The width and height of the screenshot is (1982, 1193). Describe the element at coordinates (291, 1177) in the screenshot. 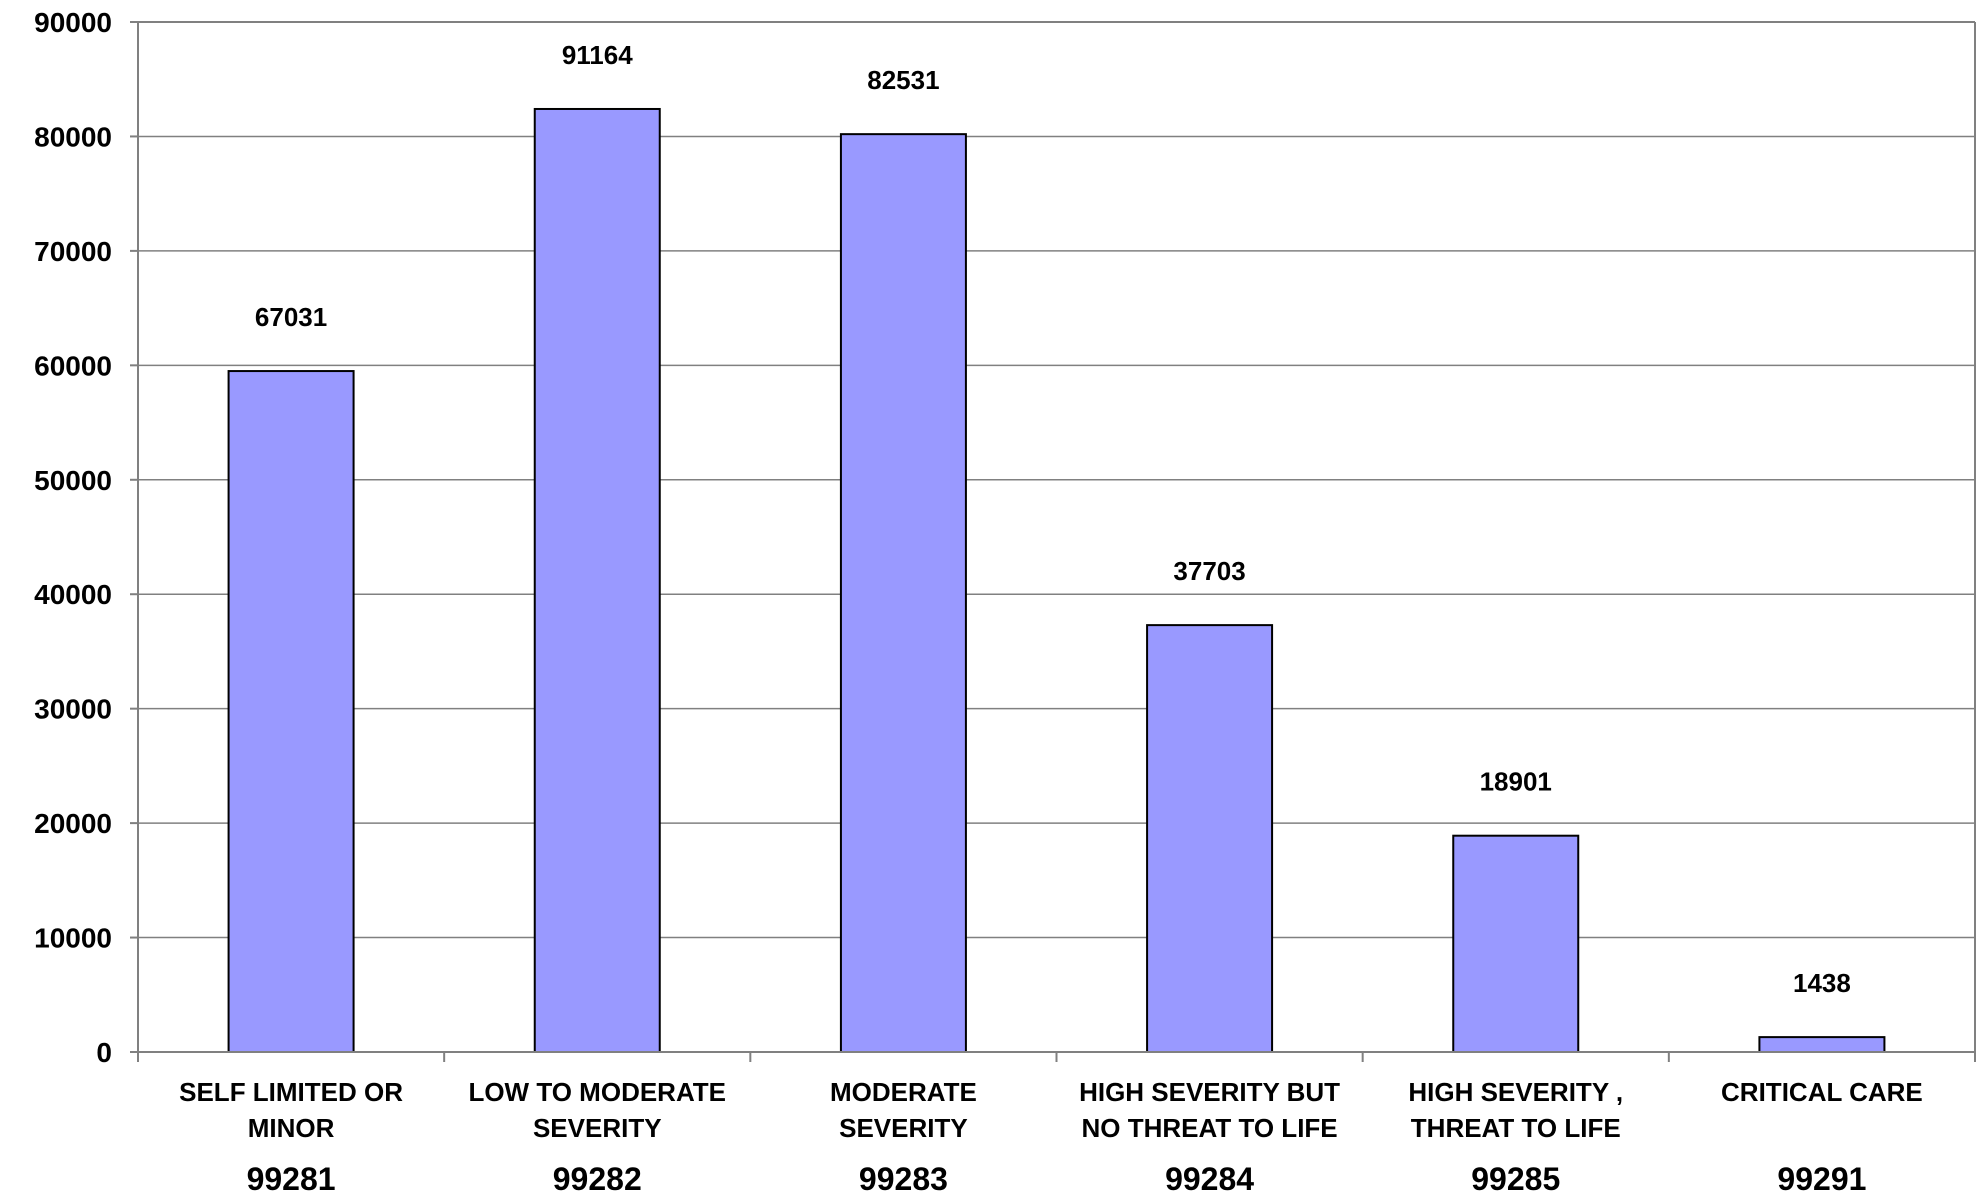

I see `x-code-label: 99281` at that location.